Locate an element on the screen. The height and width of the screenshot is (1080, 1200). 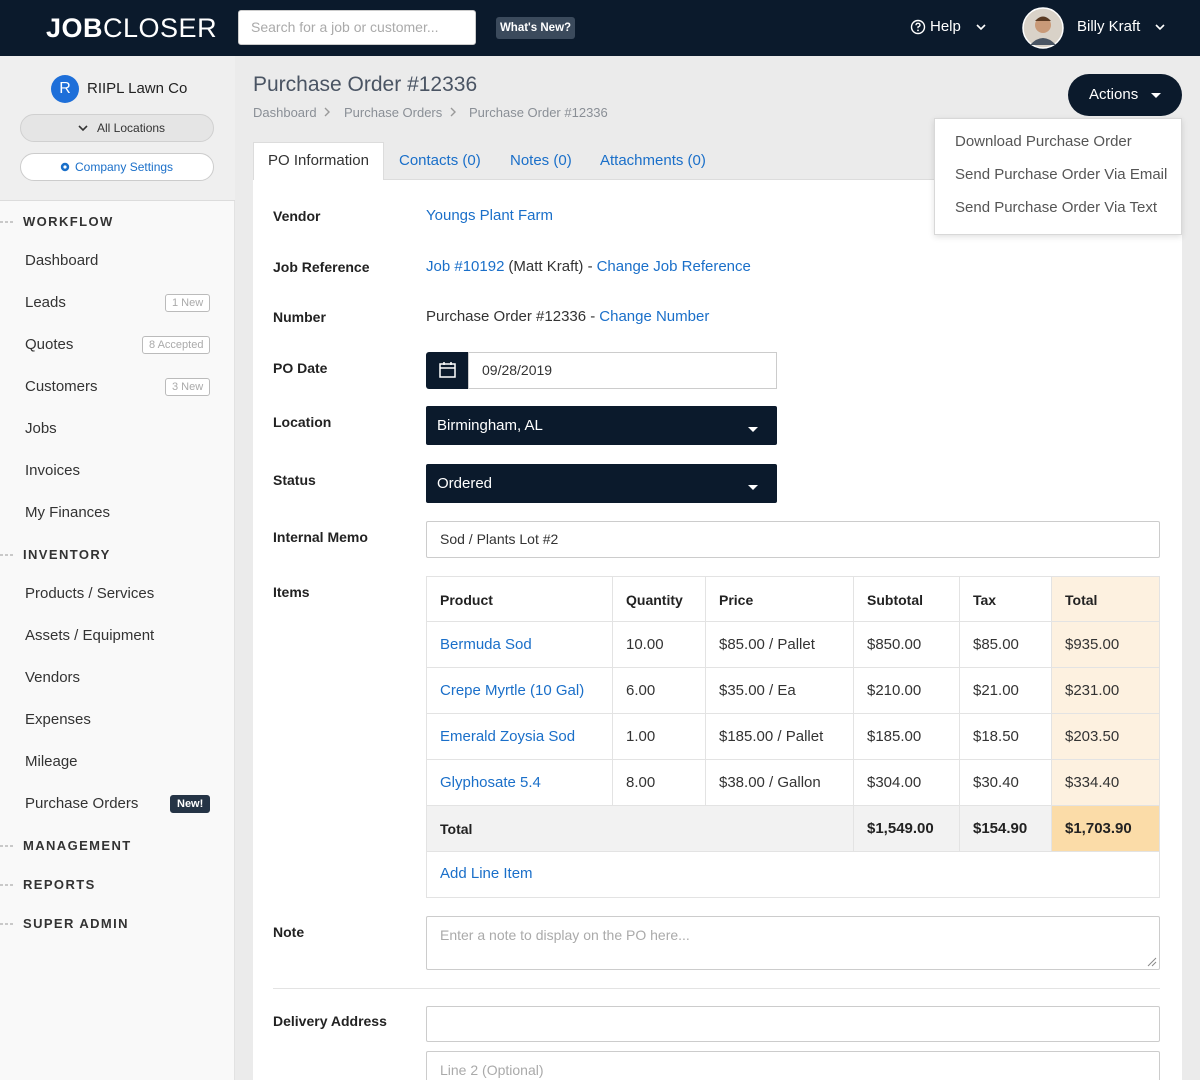
change-number-link: Change Number is located at coordinates (654, 317).